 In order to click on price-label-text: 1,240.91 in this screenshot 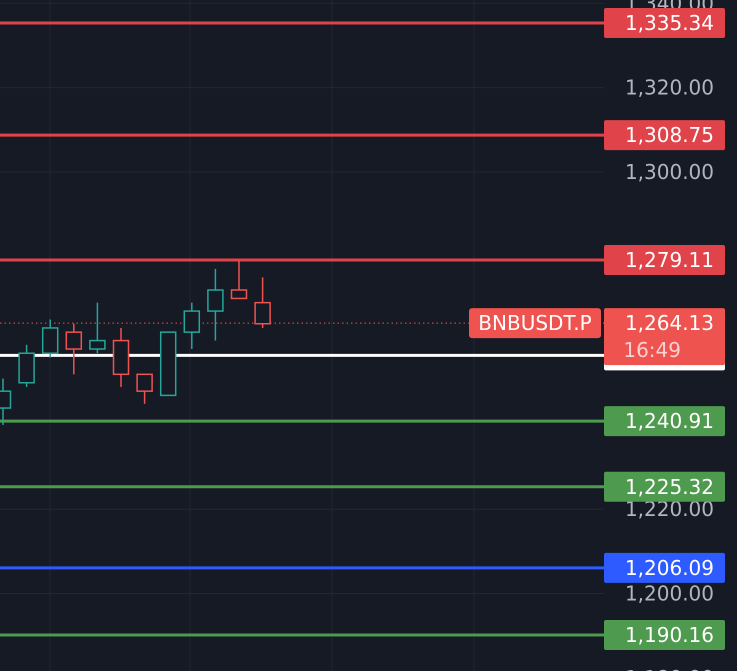, I will do `click(669, 421)`.